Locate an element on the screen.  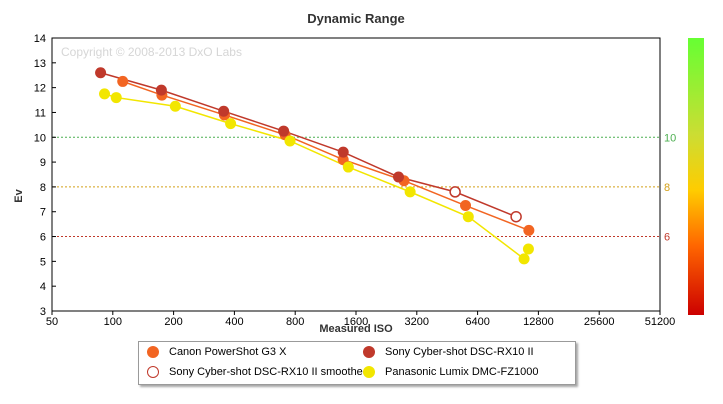
legend-marker-sony is located at coordinates (369, 352).